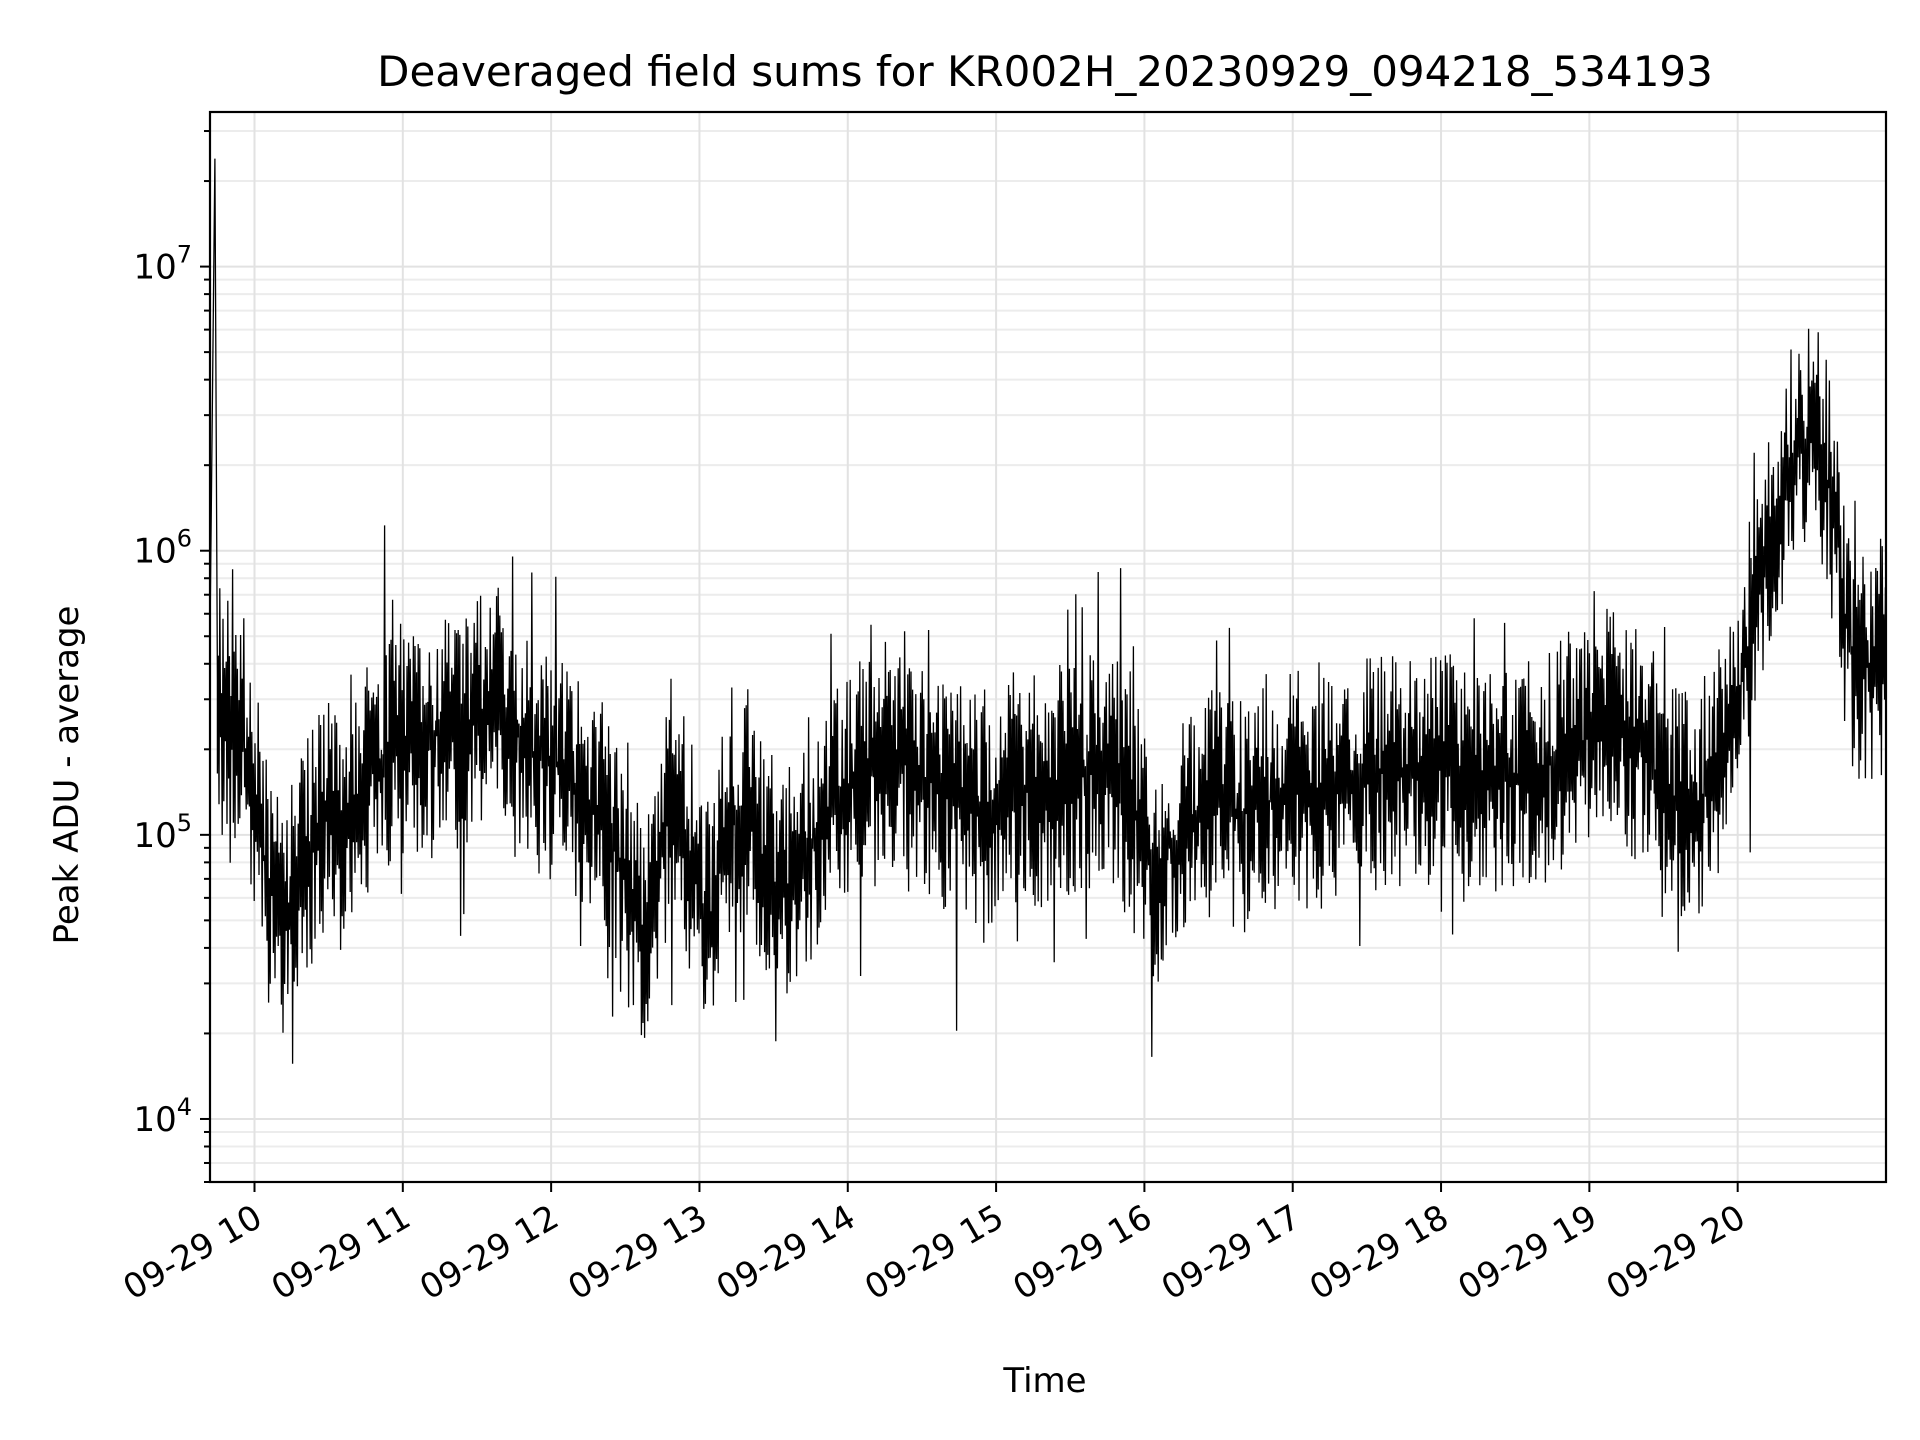 The image size is (1920, 1440). Describe the element at coordinates (1083, 1252) in the screenshot. I see `x-tick-label: 09-29 16` at that location.